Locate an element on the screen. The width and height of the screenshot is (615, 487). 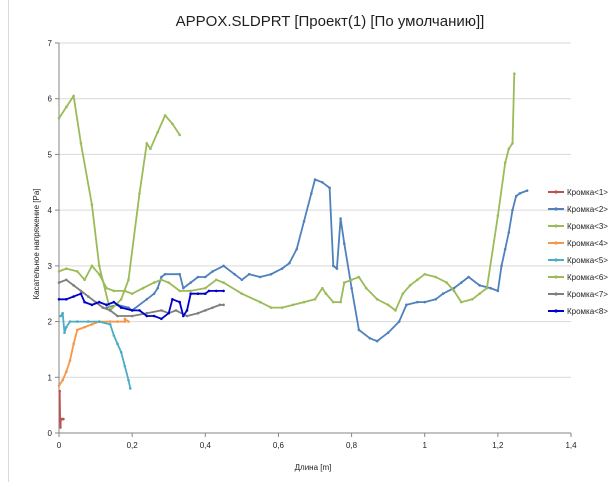
y-tick-label: 7 is located at coordinates (50, 43).